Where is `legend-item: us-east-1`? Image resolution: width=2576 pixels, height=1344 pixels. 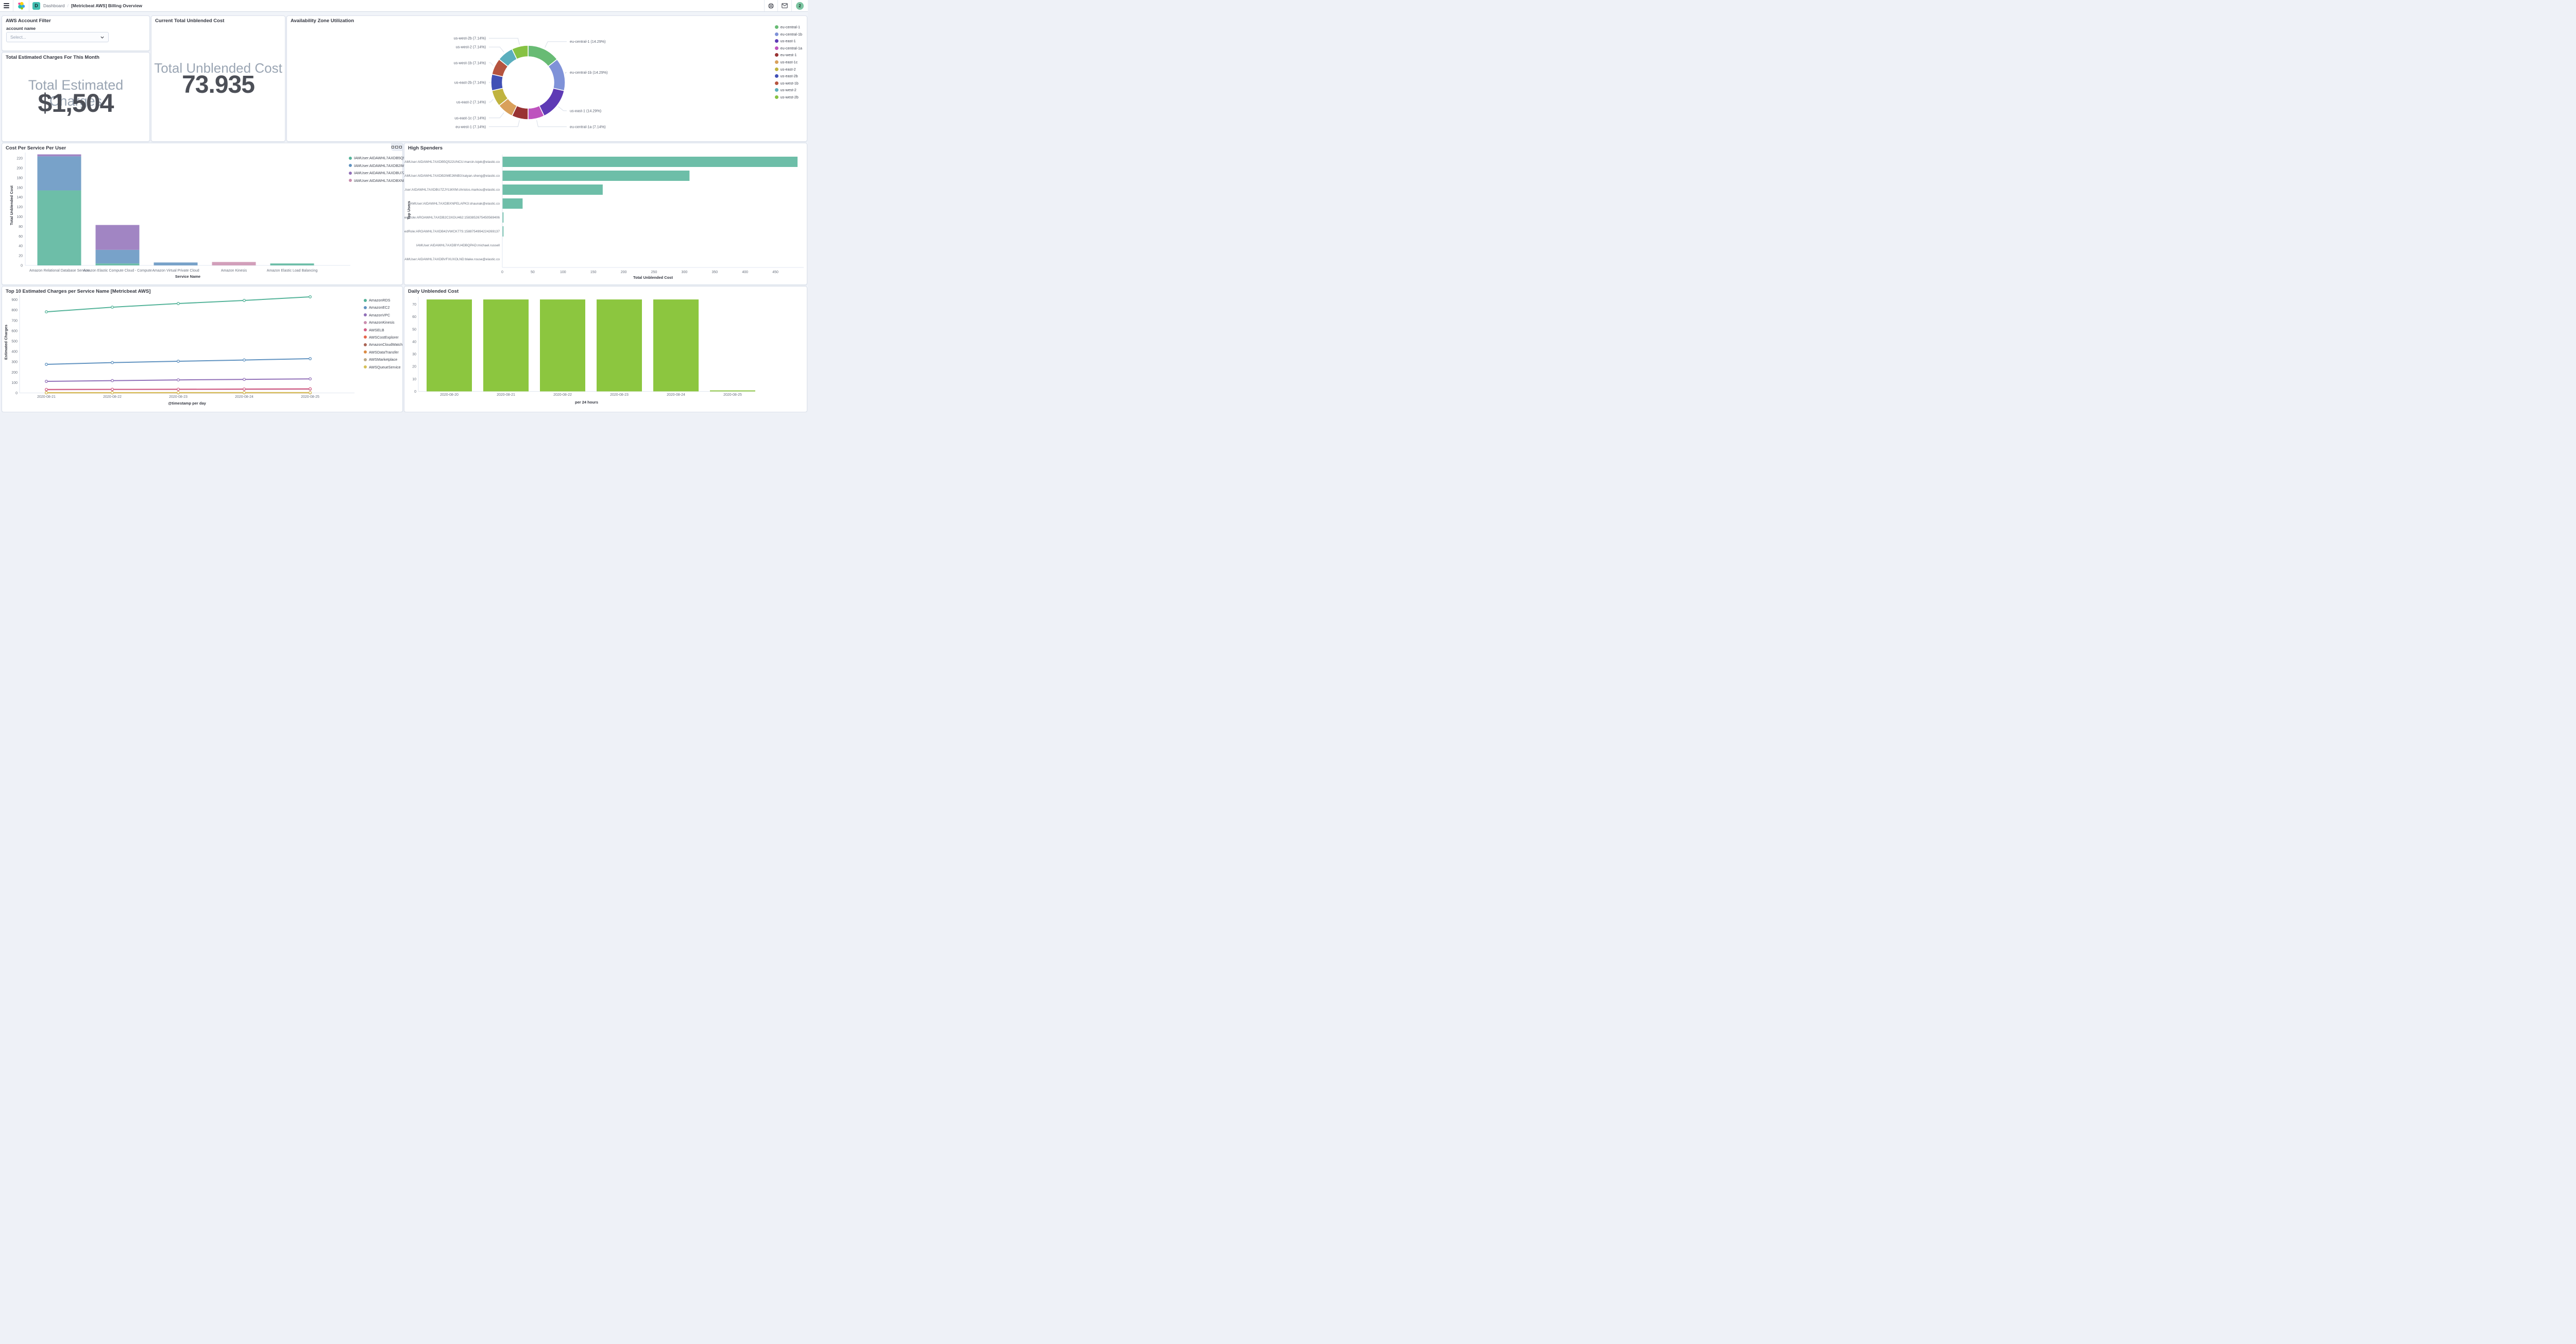
legend-item: us-east-1 is located at coordinates (788, 41).